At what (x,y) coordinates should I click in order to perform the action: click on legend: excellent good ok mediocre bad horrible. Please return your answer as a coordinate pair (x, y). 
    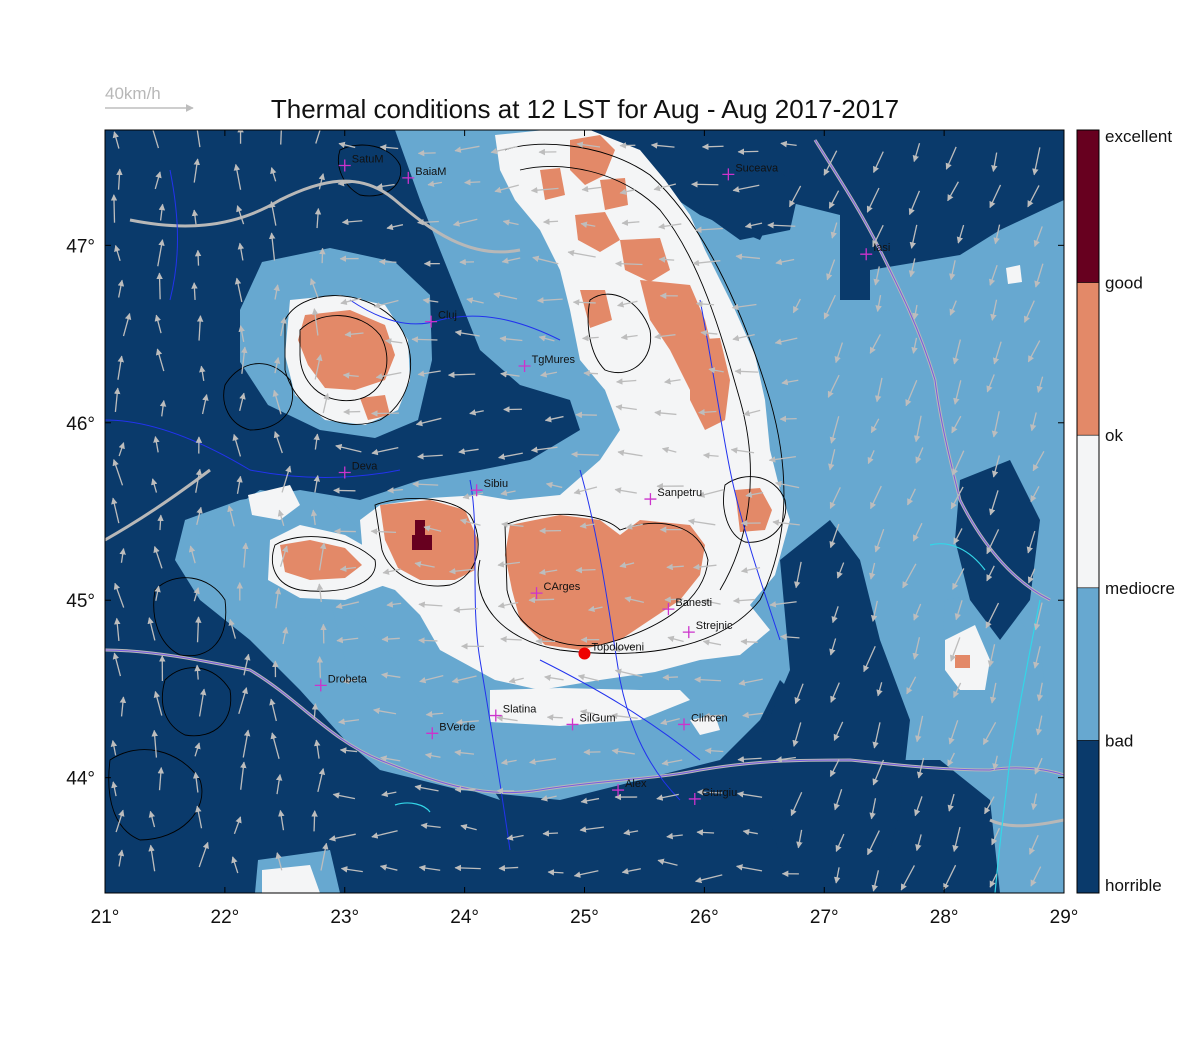
    Looking at the image, I should click on (1125, 511).